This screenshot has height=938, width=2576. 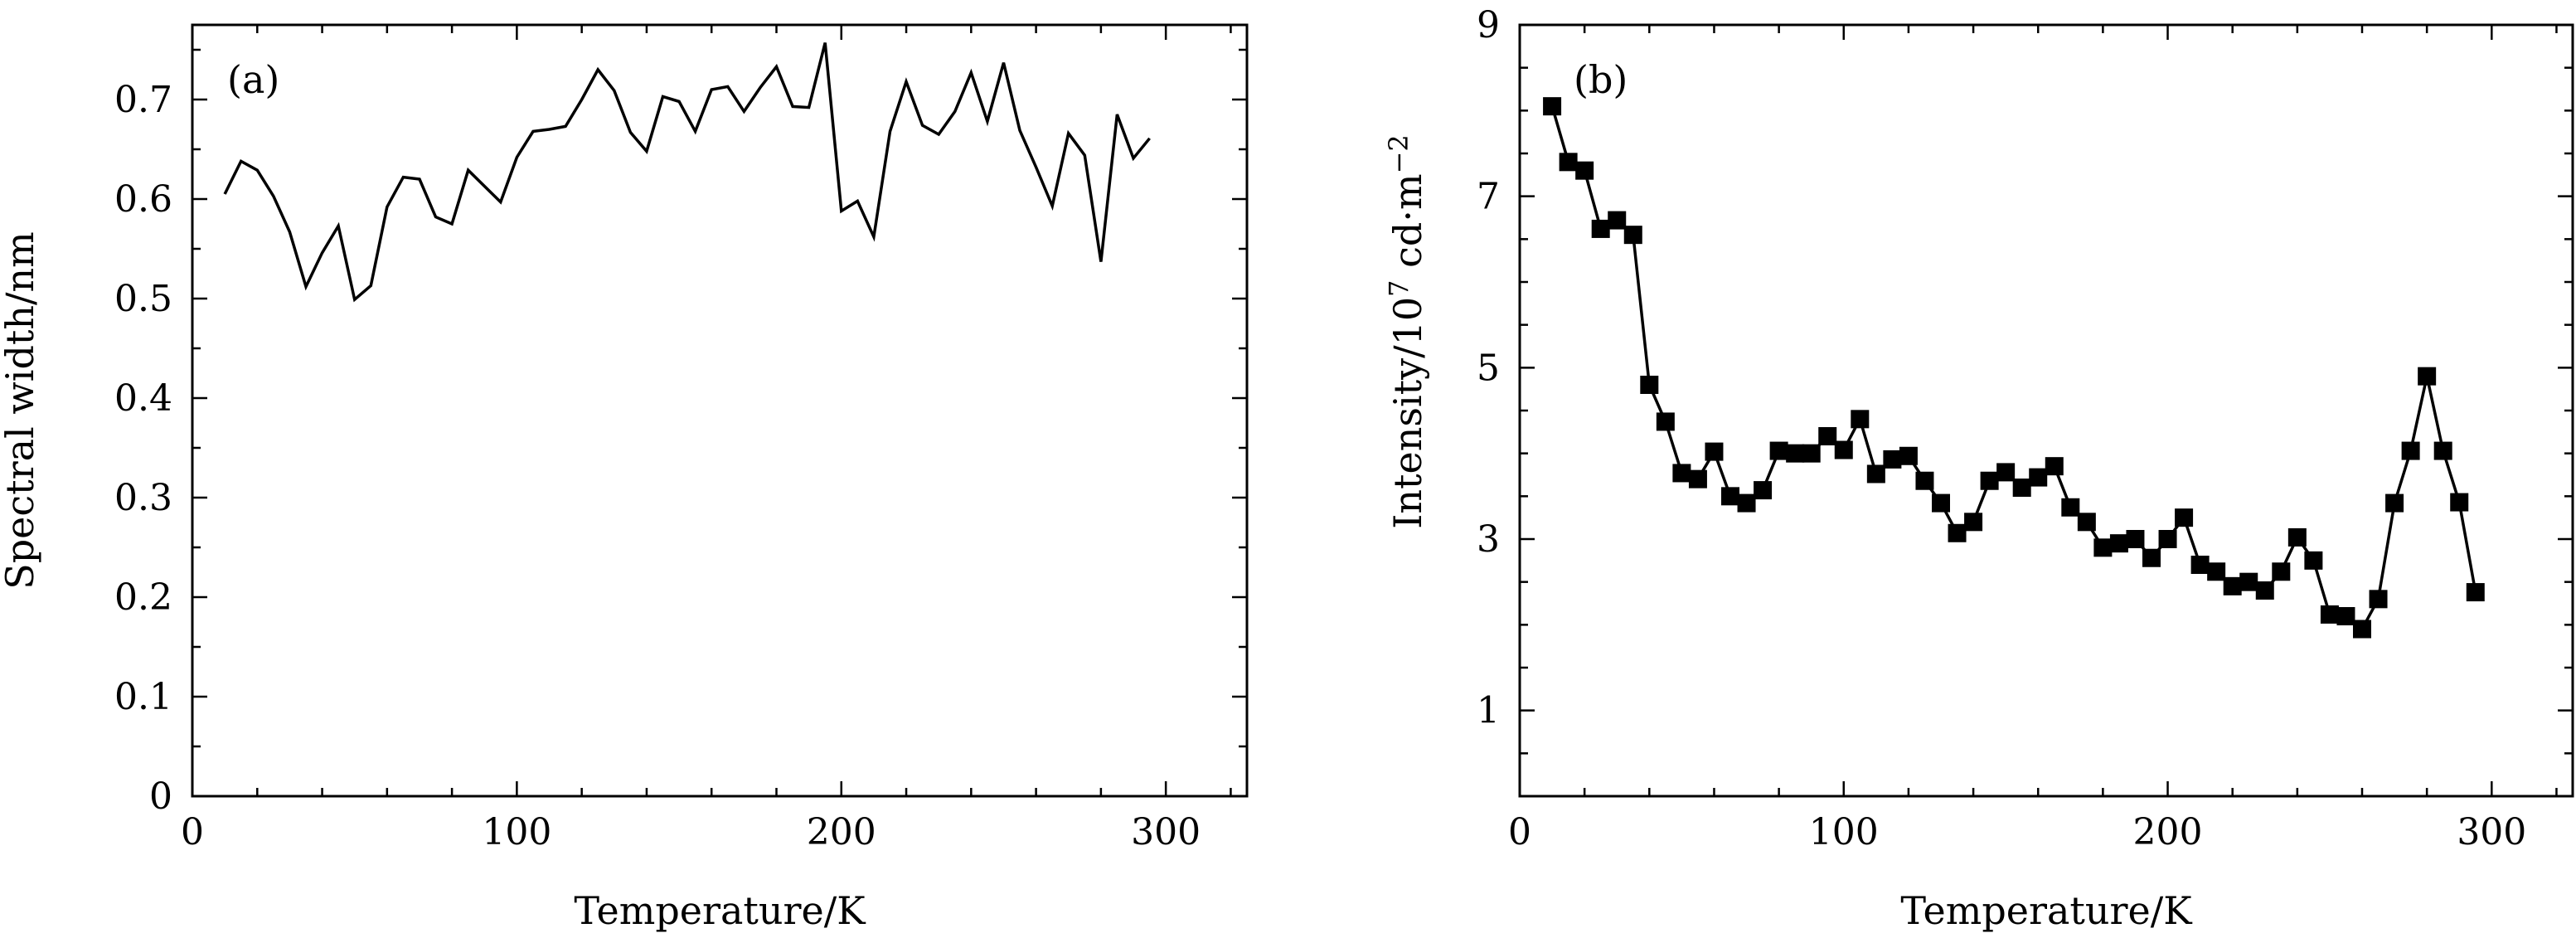 What do you see at coordinates (1488, 197) in the screenshot?
I see `panel-b-y-tick-label: 7` at bounding box center [1488, 197].